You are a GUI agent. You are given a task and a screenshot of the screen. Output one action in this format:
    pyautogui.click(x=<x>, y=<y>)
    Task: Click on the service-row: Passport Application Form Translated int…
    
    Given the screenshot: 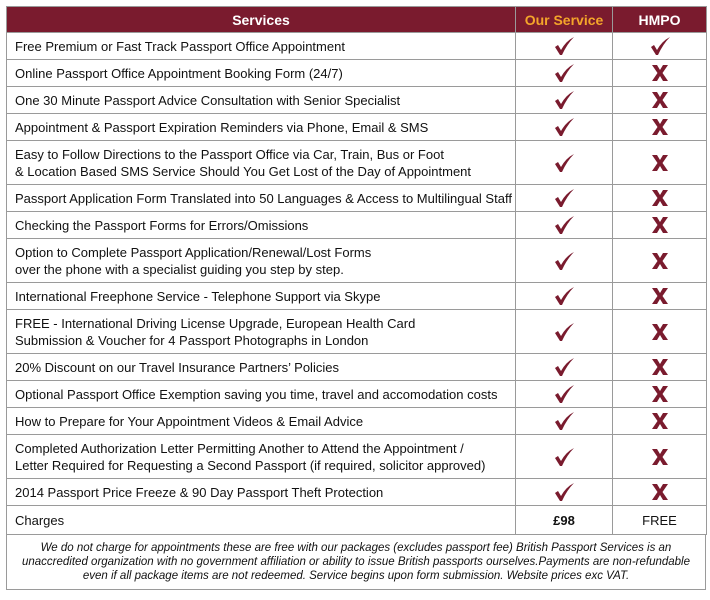 What is the action you would take?
    pyautogui.click(x=356, y=198)
    